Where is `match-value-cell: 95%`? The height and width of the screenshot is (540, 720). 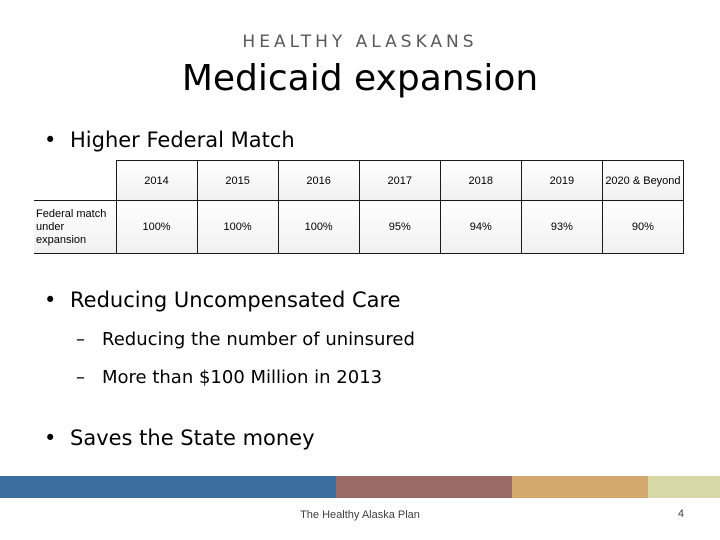 match-value-cell: 95% is located at coordinates (399, 227).